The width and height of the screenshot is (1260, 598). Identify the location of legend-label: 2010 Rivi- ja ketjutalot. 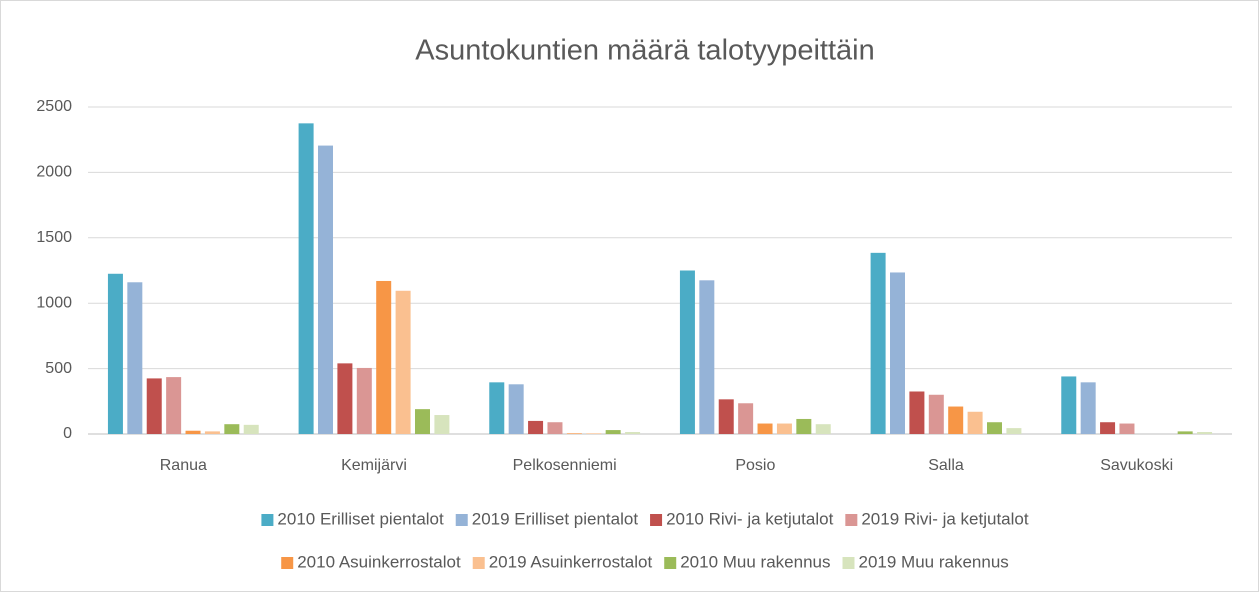
(750, 518).